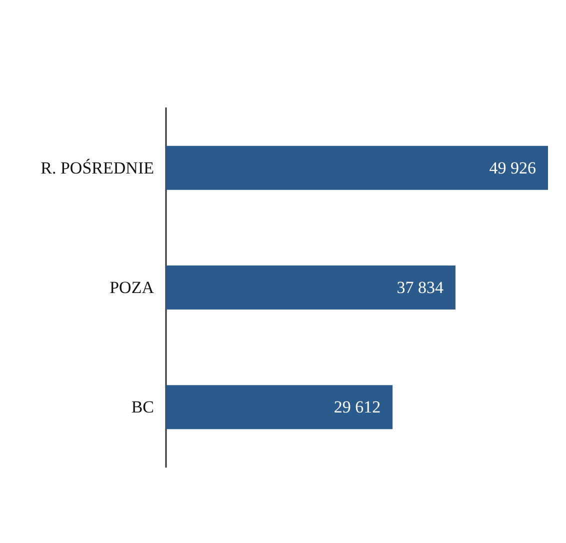  Describe the element at coordinates (357, 407) in the screenshot. I see `data-label: 29 612` at that location.